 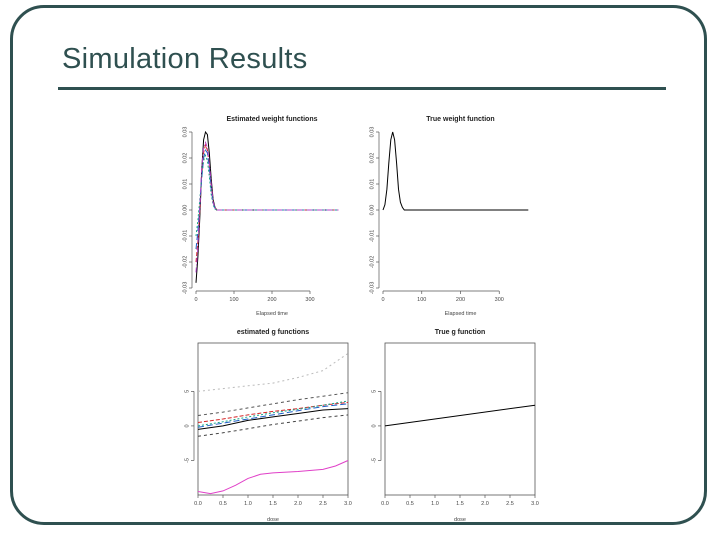 What do you see at coordinates (185, 59) in the screenshot?
I see `slide-title: Simulation Results` at bounding box center [185, 59].